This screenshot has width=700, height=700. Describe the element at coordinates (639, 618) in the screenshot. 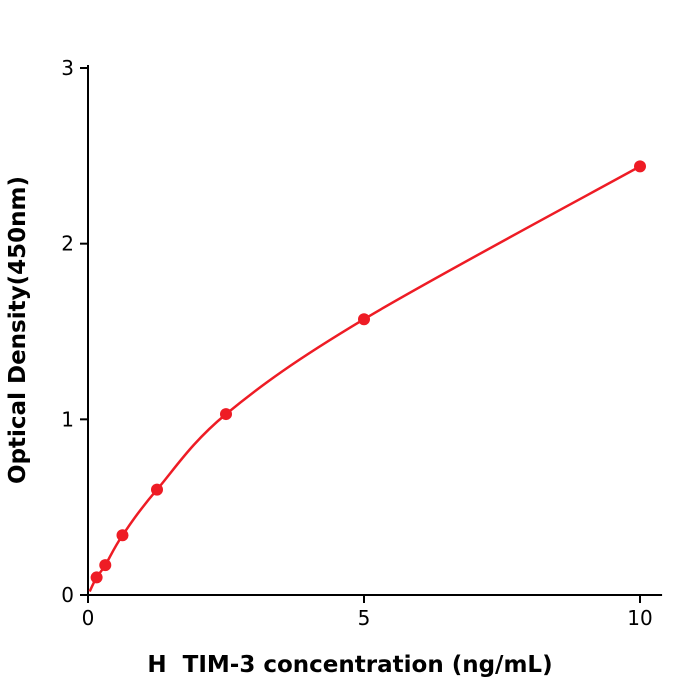

I see `x-tick-label: 10` at that location.